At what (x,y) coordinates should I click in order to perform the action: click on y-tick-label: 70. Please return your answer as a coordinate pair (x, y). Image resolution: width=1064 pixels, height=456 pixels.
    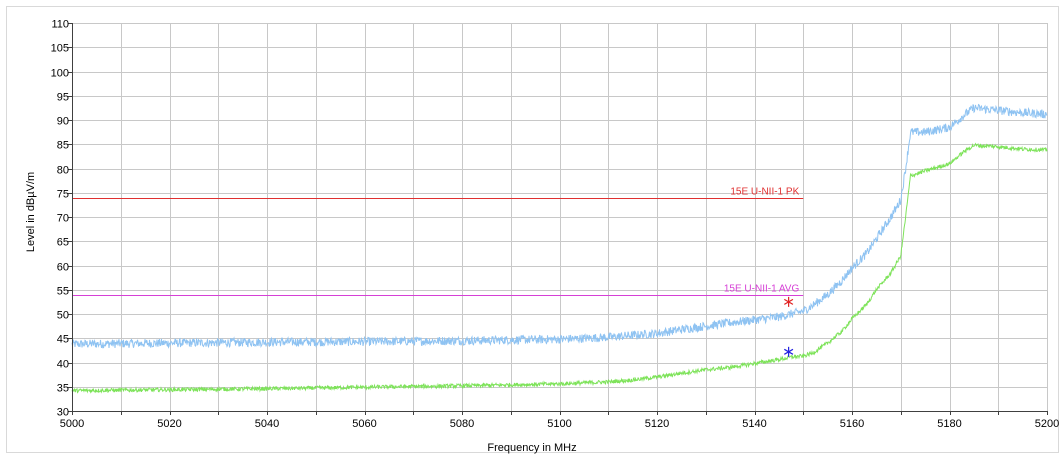
    Looking at the image, I should click on (63, 219).